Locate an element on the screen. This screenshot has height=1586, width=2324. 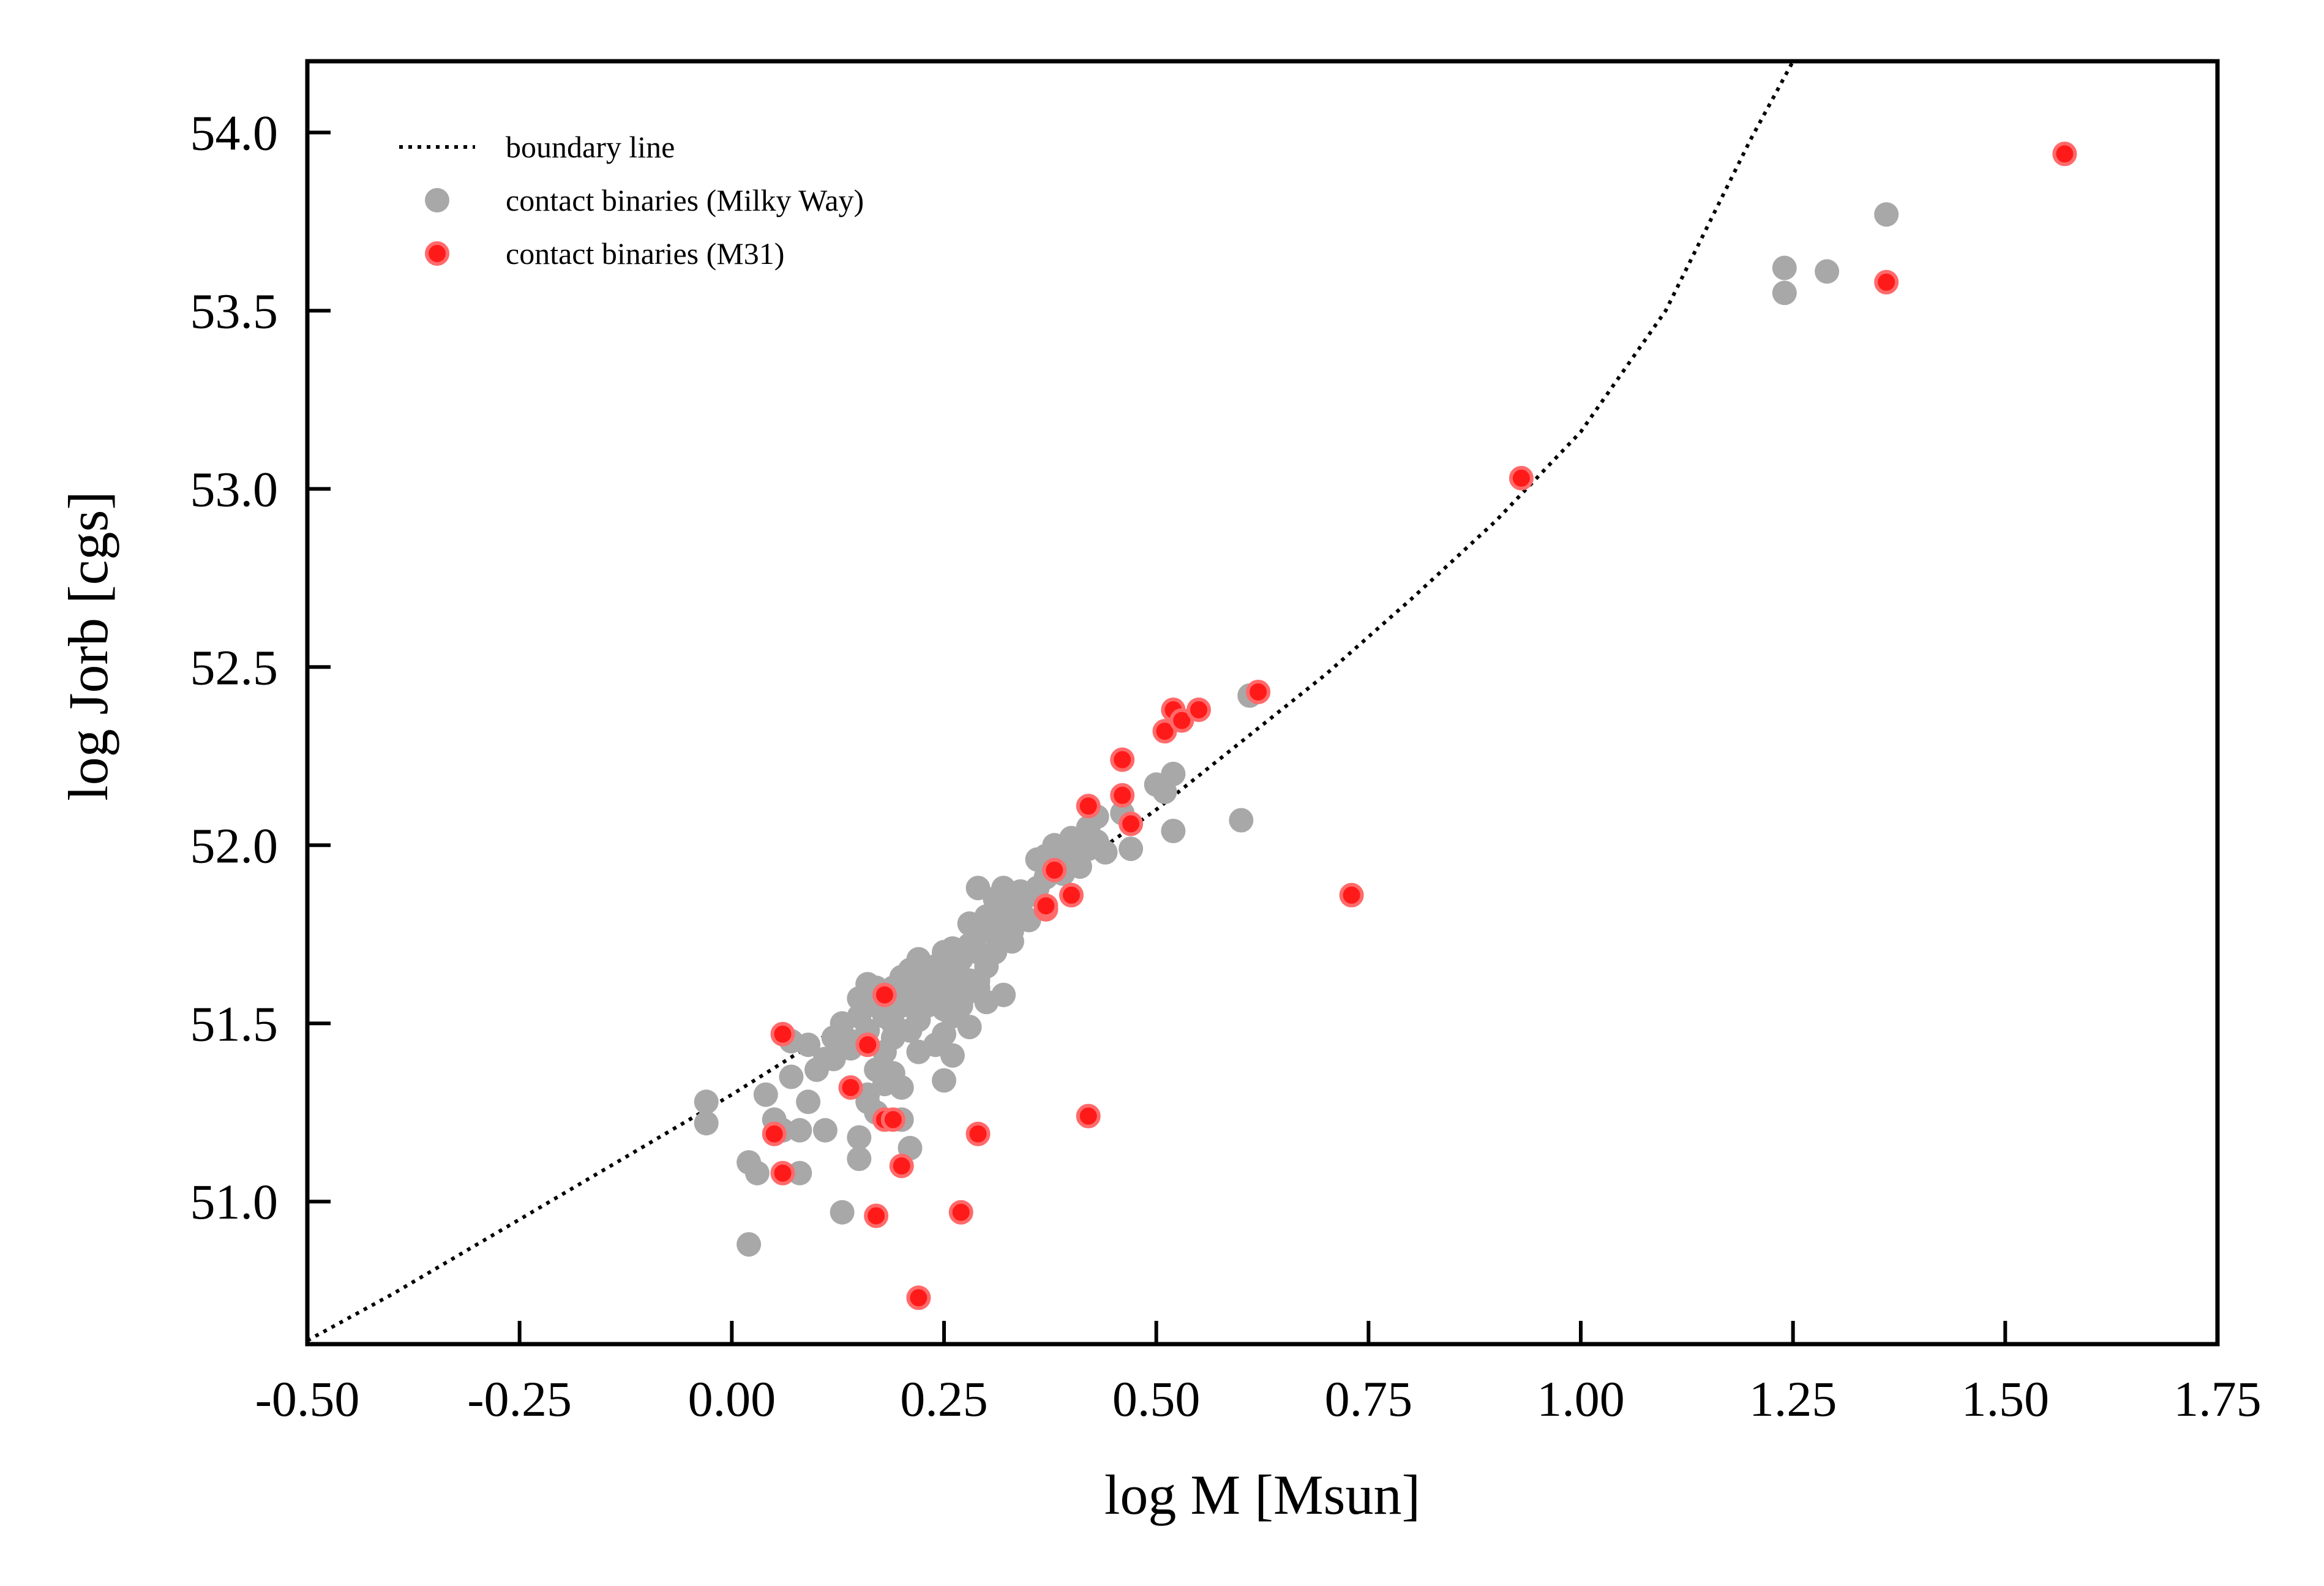
y-tick-label: 53.0 is located at coordinates (234, 489).